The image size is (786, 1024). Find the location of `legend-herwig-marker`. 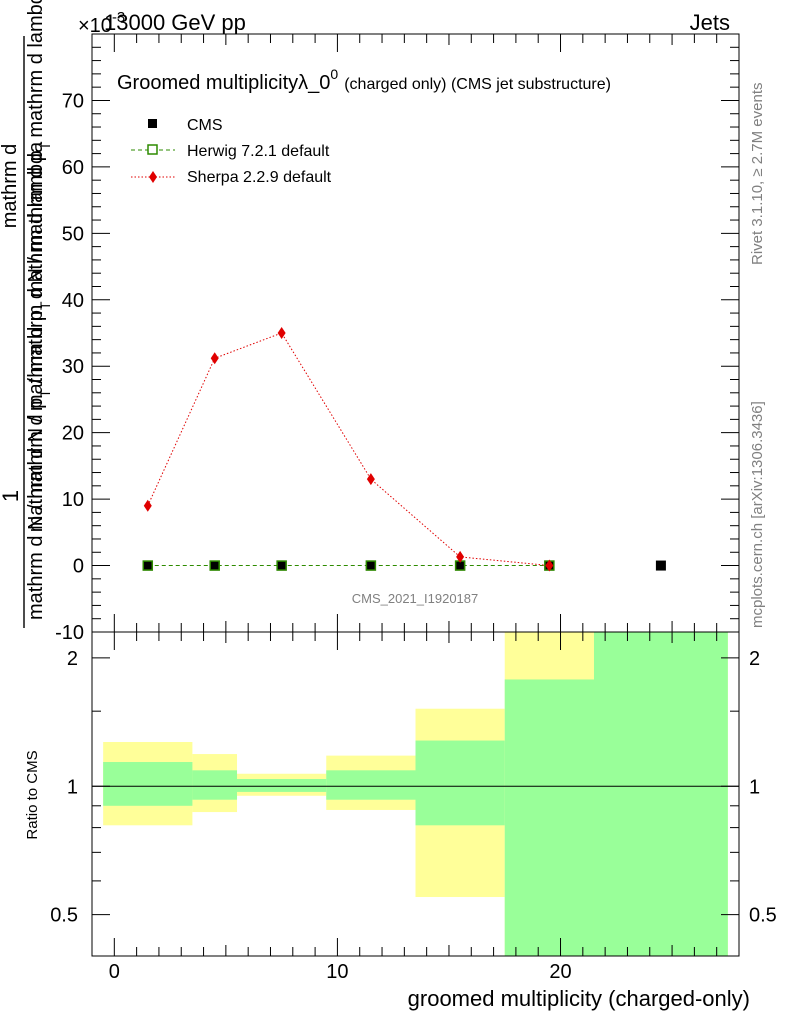

legend-herwig-marker is located at coordinates (152, 149).